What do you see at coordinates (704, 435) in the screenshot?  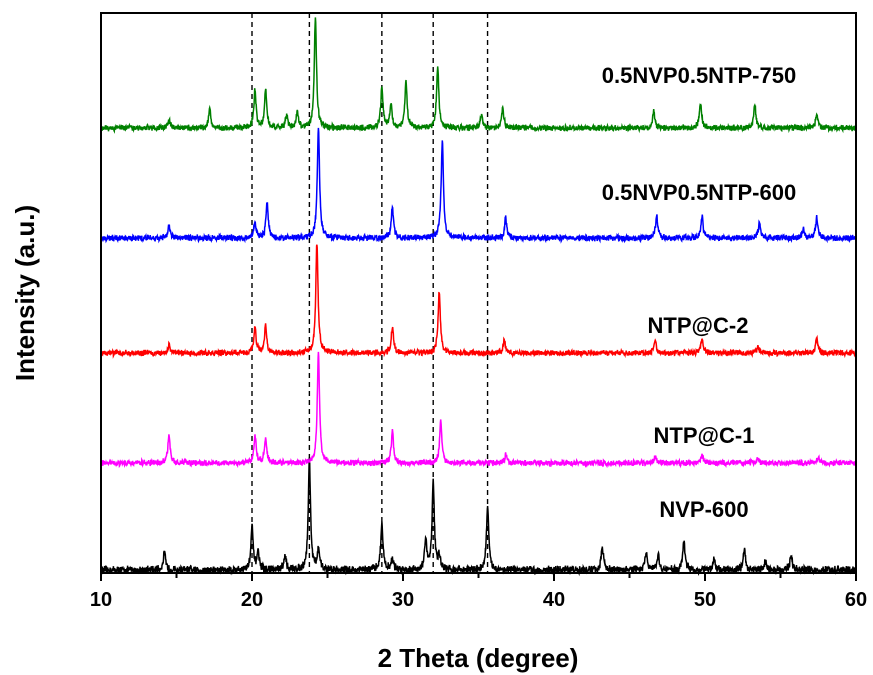 I see `series-label-2: NTP@C-1` at bounding box center [704, 435].